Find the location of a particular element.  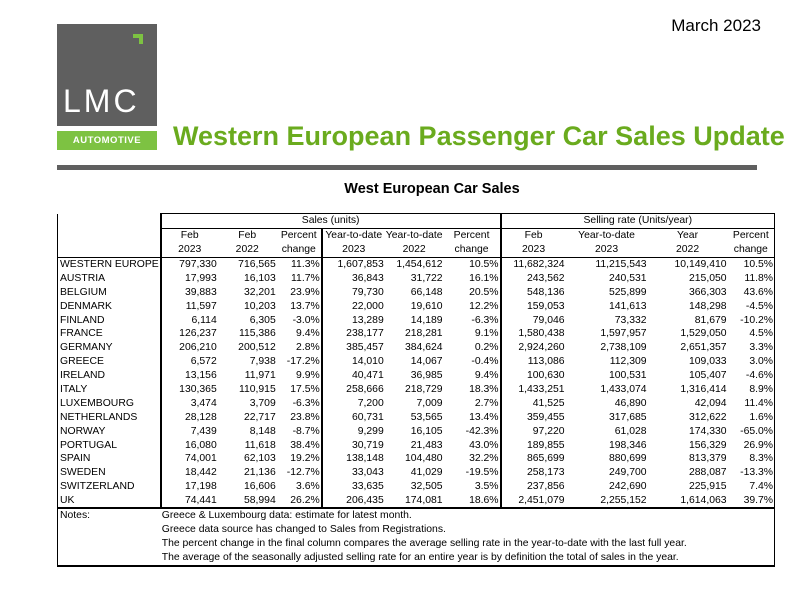

value-cell: 22,717 is located at coordinates (259, 417).